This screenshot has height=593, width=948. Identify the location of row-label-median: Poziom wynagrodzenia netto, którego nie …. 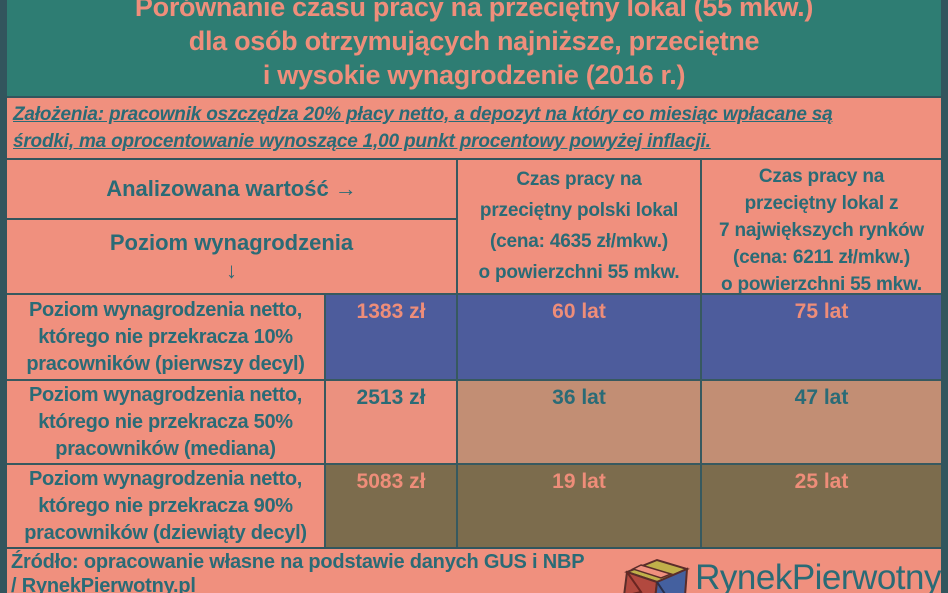
(165, 422).